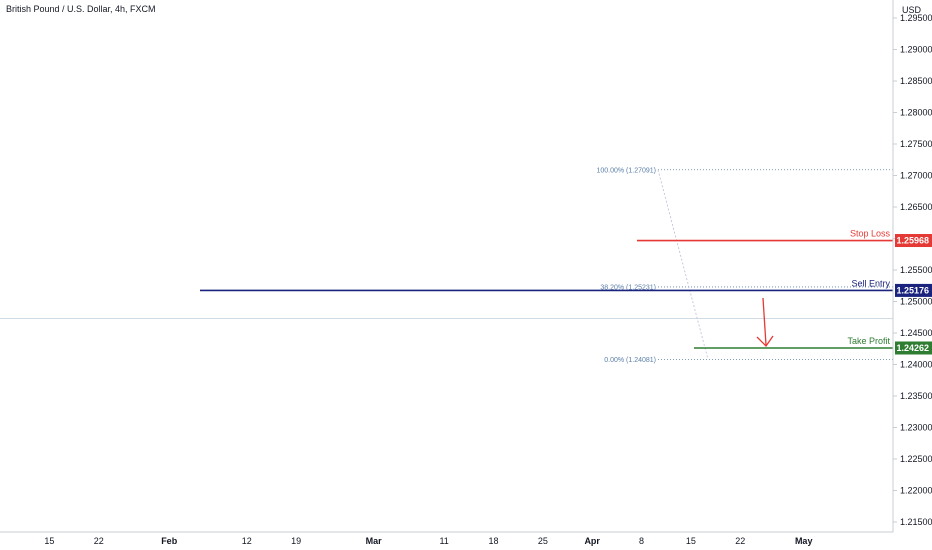 This screenshot has height=550, width=932. What do you see at coordinates (916, 81) in the screenshot?
I see `price-tick-label: 1.28500` at bounding box center [916, 81].